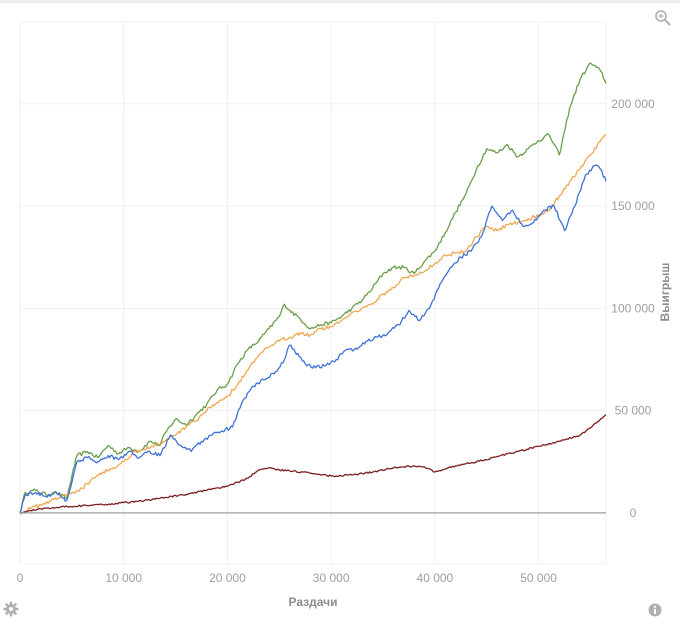  Describe the element at coordinates (655, 610) in the screenshot. I see `info-icon` at that location.